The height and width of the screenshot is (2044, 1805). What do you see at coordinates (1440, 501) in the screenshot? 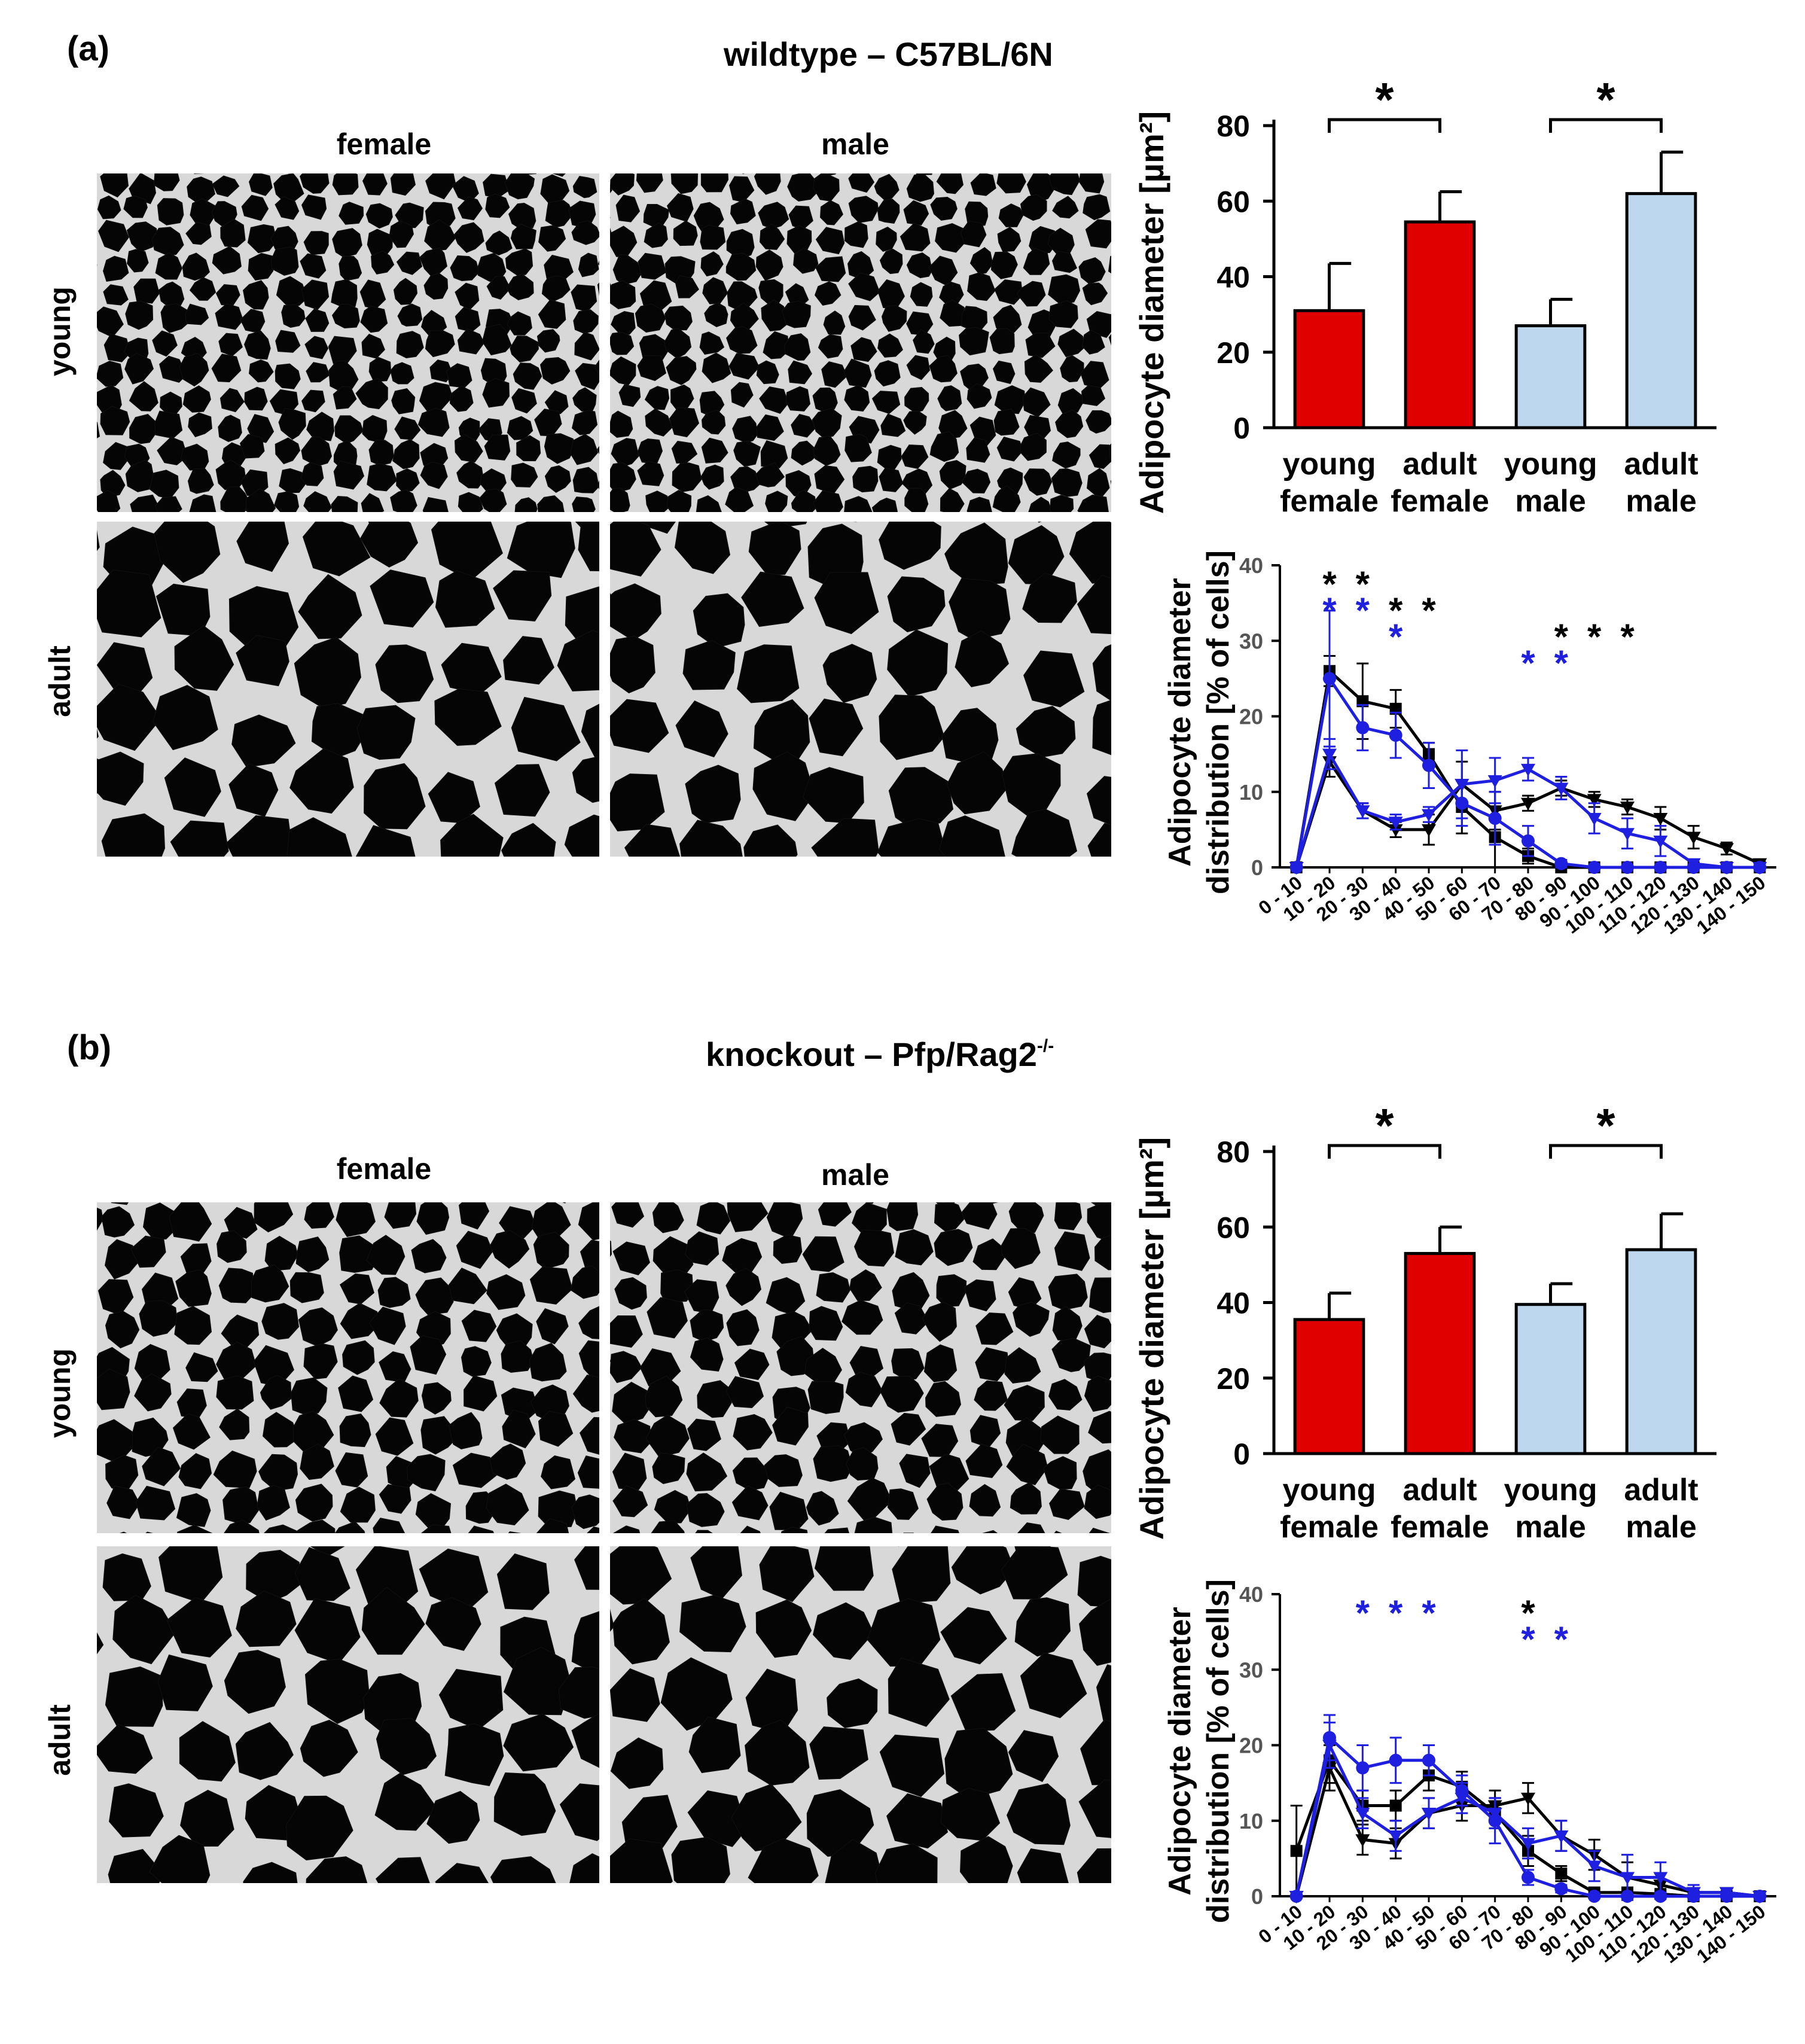
I see `a-bar-x-tick-label: female` at bounding box center [1440, 501].